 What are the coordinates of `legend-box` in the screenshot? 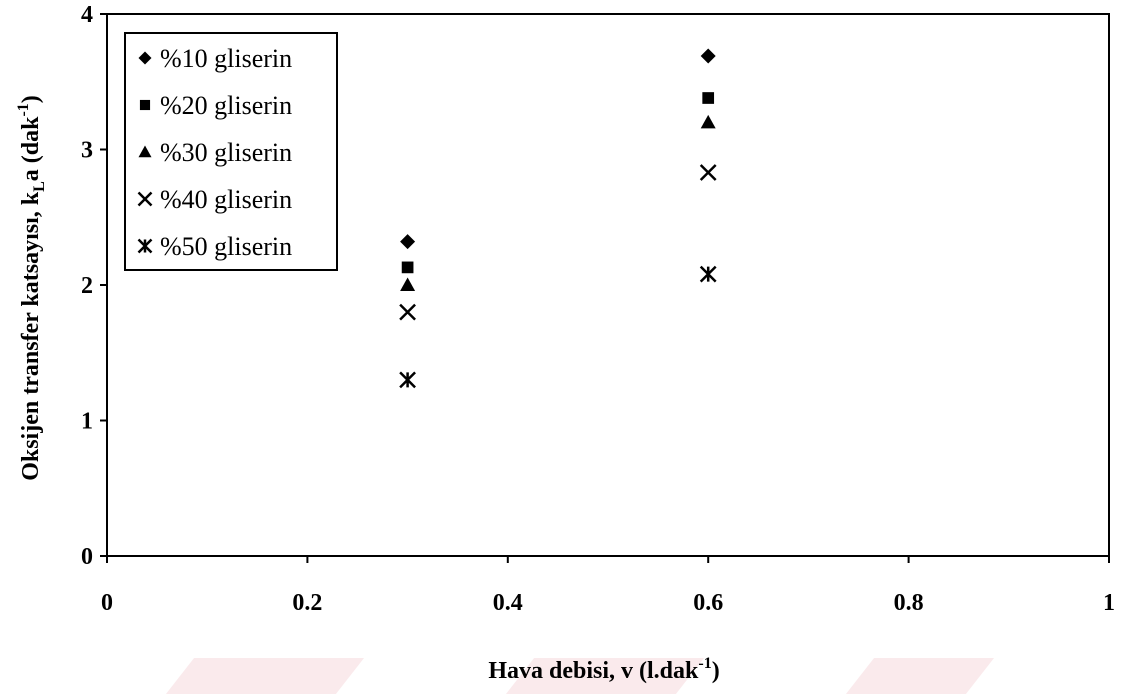 It's located at (231, 151).